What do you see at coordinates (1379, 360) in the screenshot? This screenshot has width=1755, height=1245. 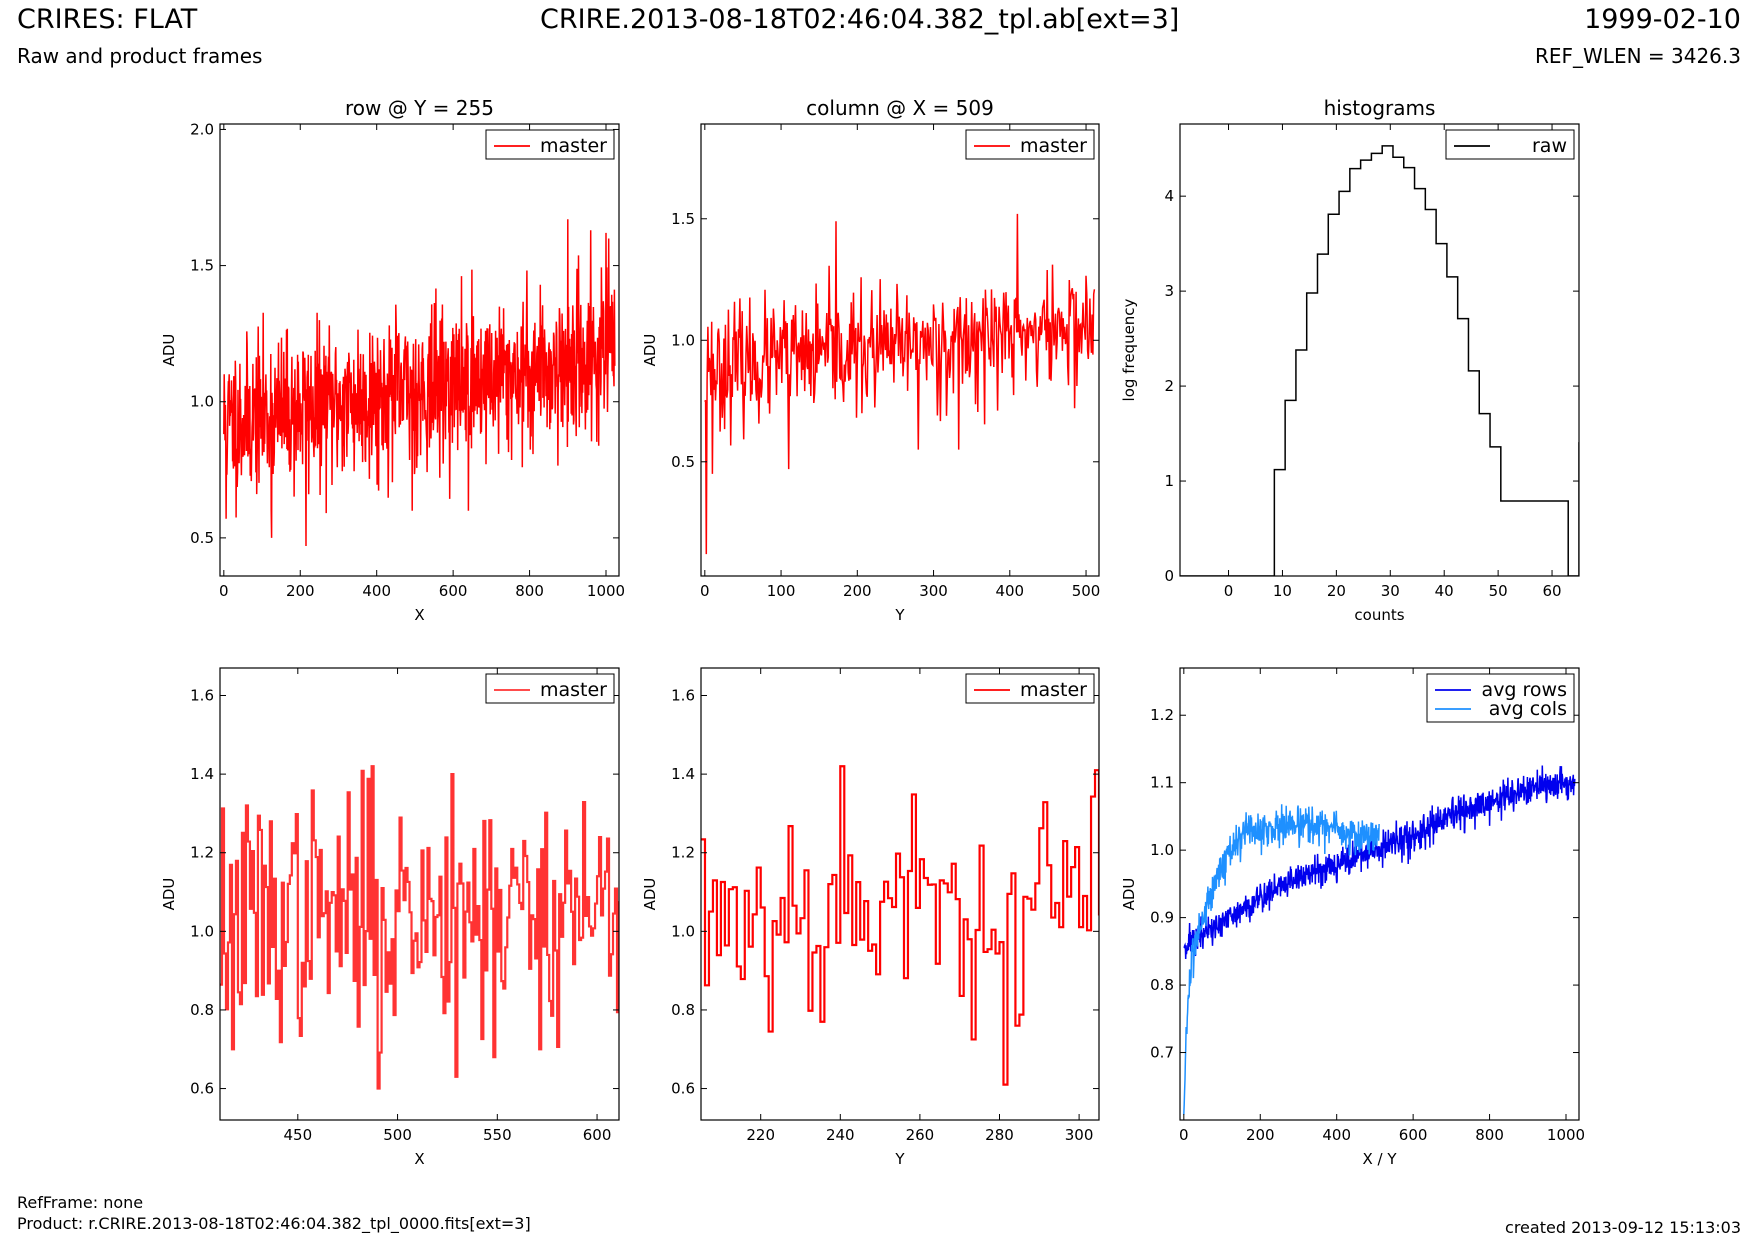 I see `series-line-raw` at bounding box center [1379, 360].